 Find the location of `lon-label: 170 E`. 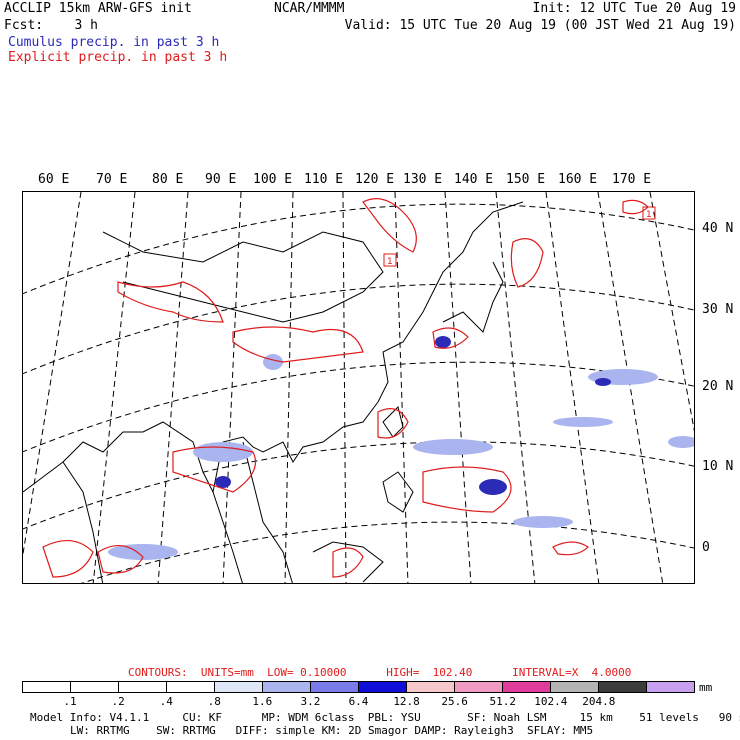

lon-label: 170 E is located at coordinates (632, 179).